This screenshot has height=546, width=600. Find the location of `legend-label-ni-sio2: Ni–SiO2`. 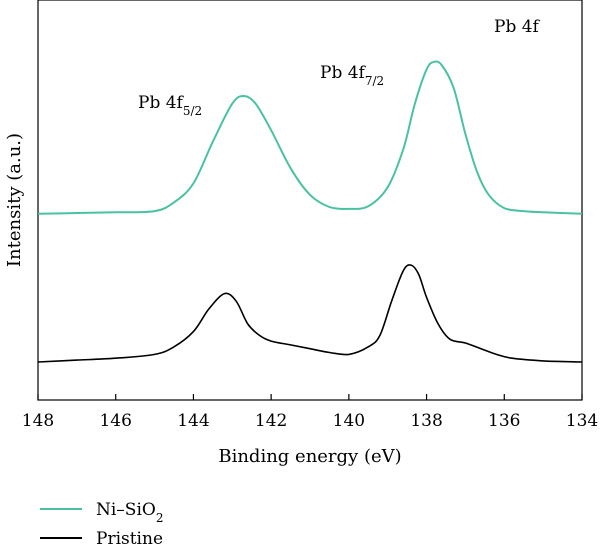

legend-label-ni-sio2: Ni–SiO2 is located at coordinates (129, 512).